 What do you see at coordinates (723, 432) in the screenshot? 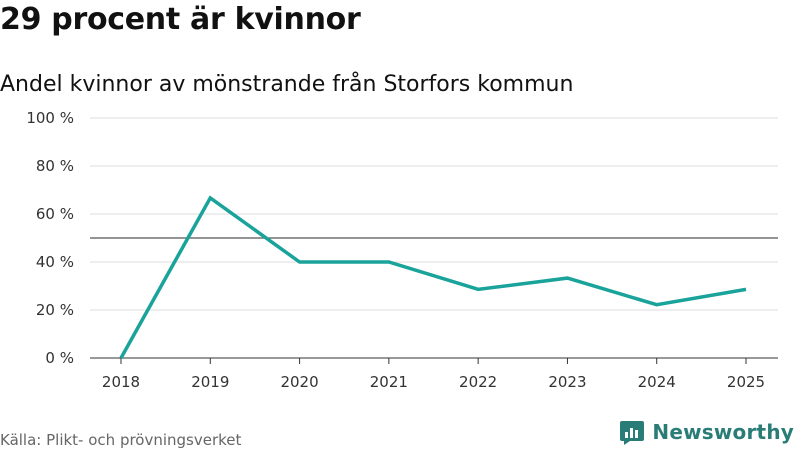
I see `brand-name: Newsworthy` at bounding box center [723, 432].